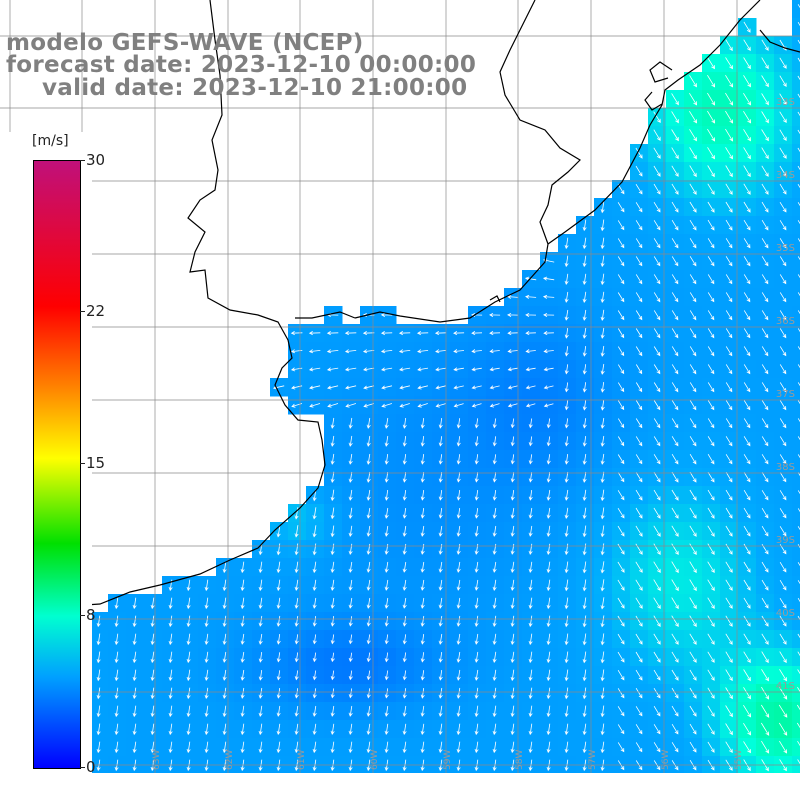  What do you see at coordinates (796, 567) in the screenshot?
I see `wind-speed-cell` at bounding box center [796, 567].